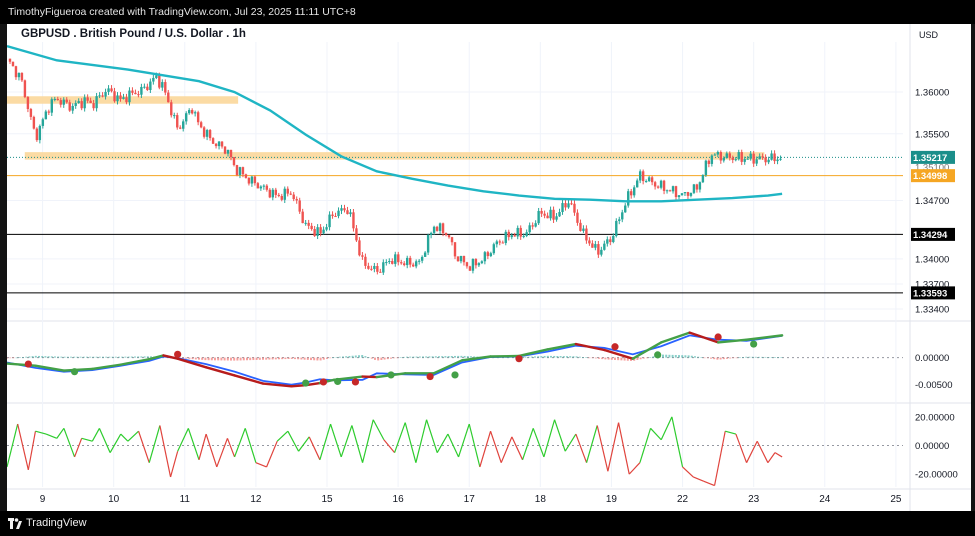  I want to click on price-label-text: 1.34998, so click(930, 176).